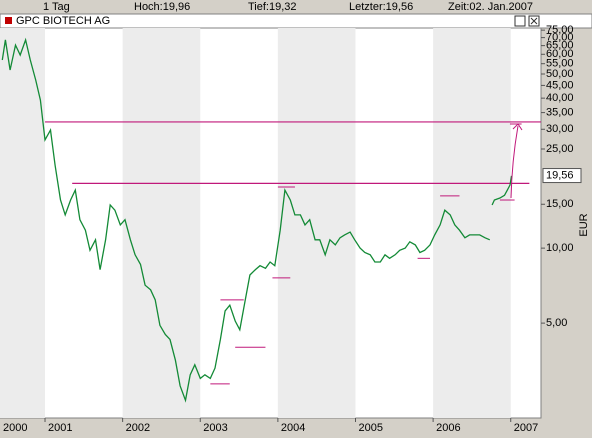  Describe the element at coordinates (560, 74) in the screenshot. I see `y-tick-label: 50,00` at that location.